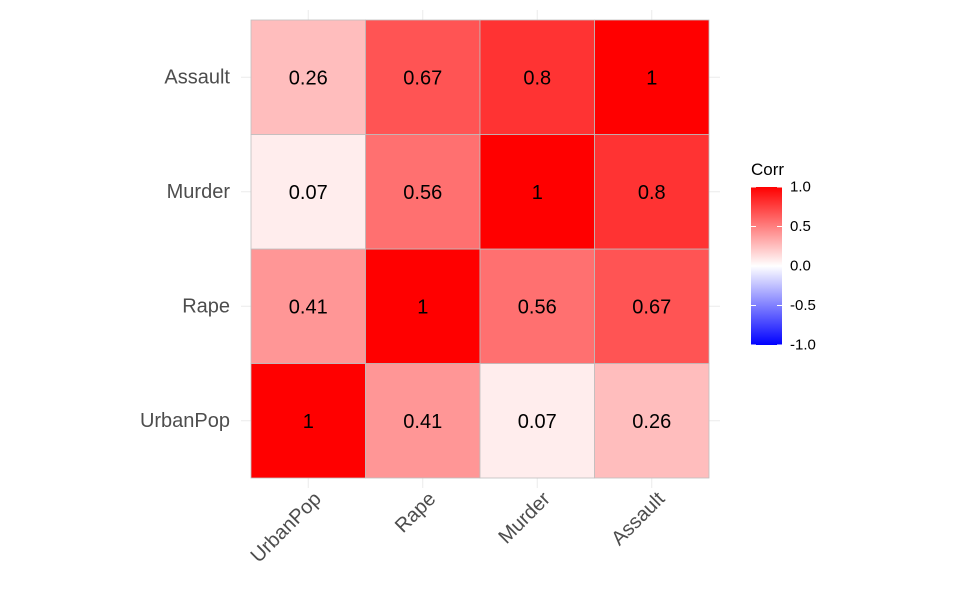  I want to click on y-axis-ticks: UrbanPop Rape Murder Assault, so click(185, 249).